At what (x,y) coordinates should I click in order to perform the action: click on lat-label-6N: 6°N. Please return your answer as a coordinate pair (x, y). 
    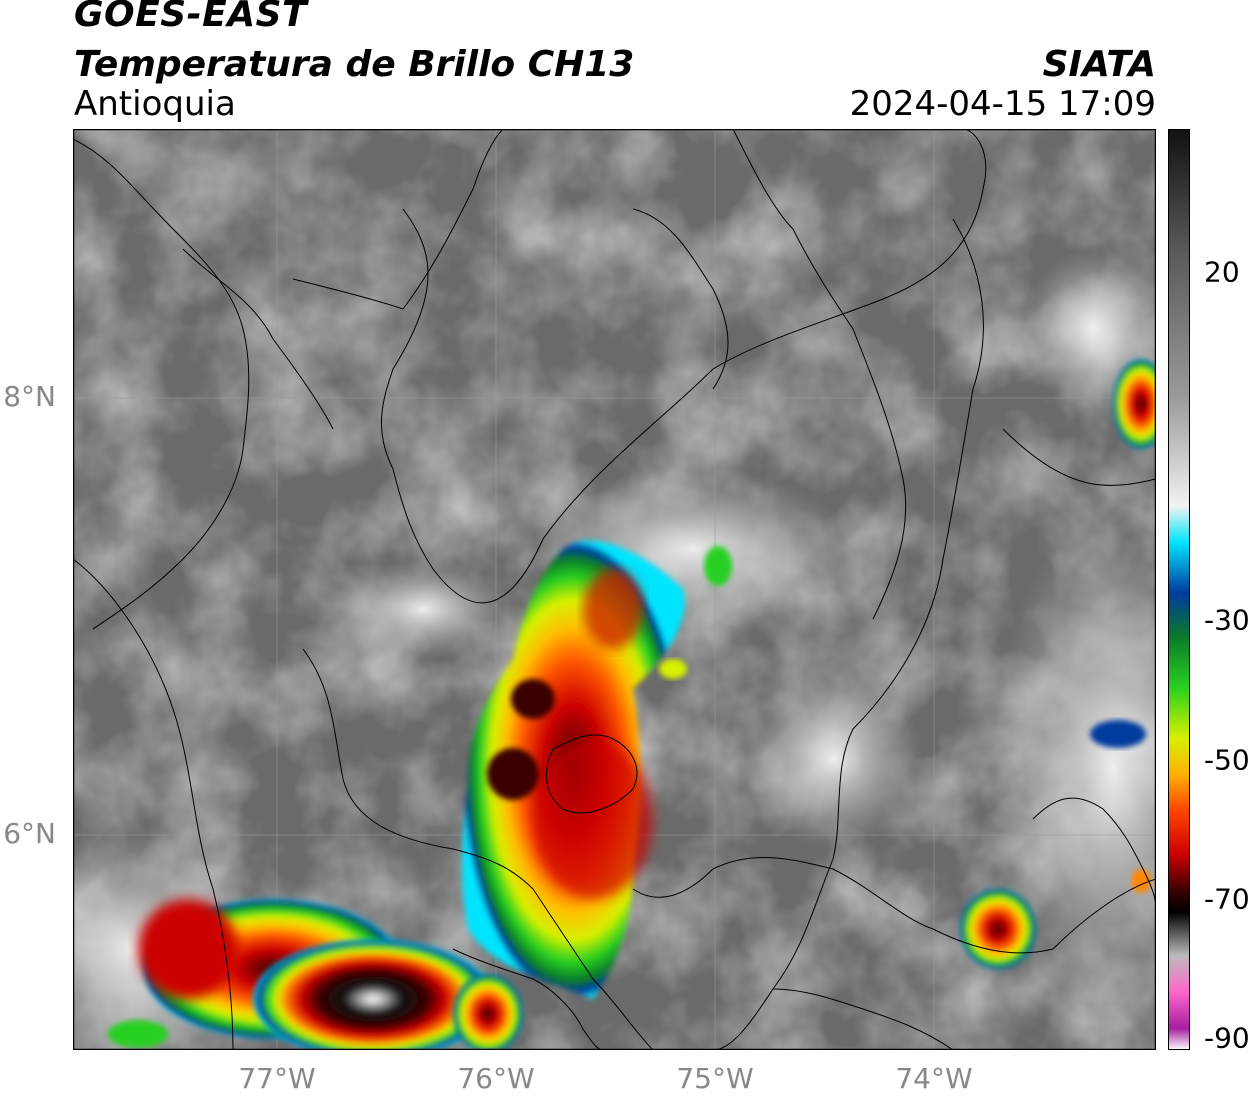
    Looking at the image, I should click on (29, 833).